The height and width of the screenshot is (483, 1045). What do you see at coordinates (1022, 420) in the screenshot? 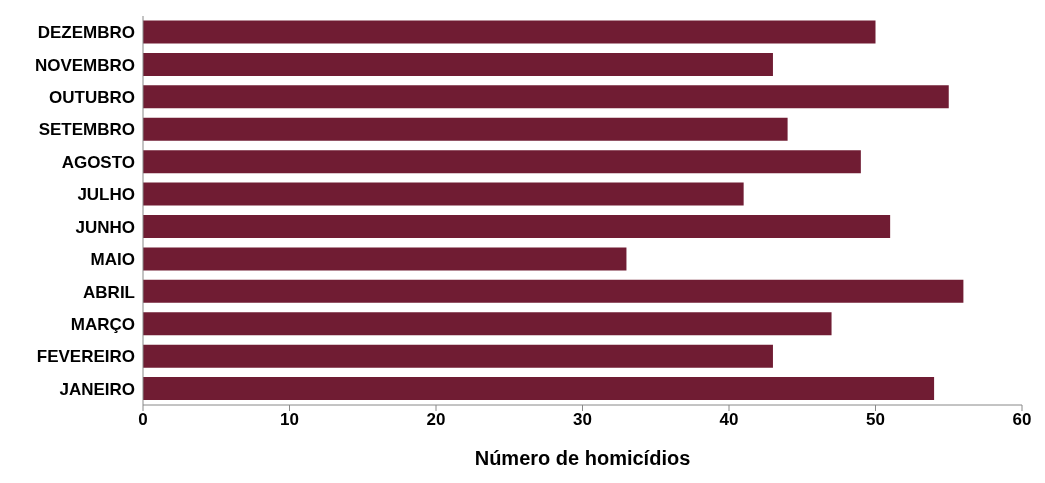
I see `x-tick-label: 60` at bounding box center [1022, 420].